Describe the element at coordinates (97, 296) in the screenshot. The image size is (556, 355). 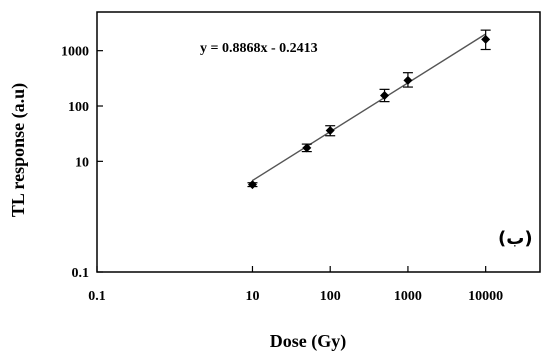
I see `x-tick-label: 0.1` at that location.